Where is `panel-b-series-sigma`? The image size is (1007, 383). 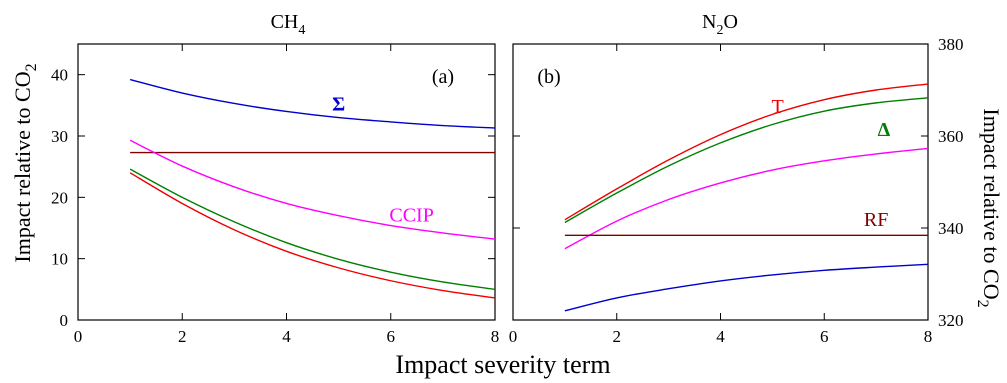
panel-b-series-sigma is located at coordinates (746, 287).